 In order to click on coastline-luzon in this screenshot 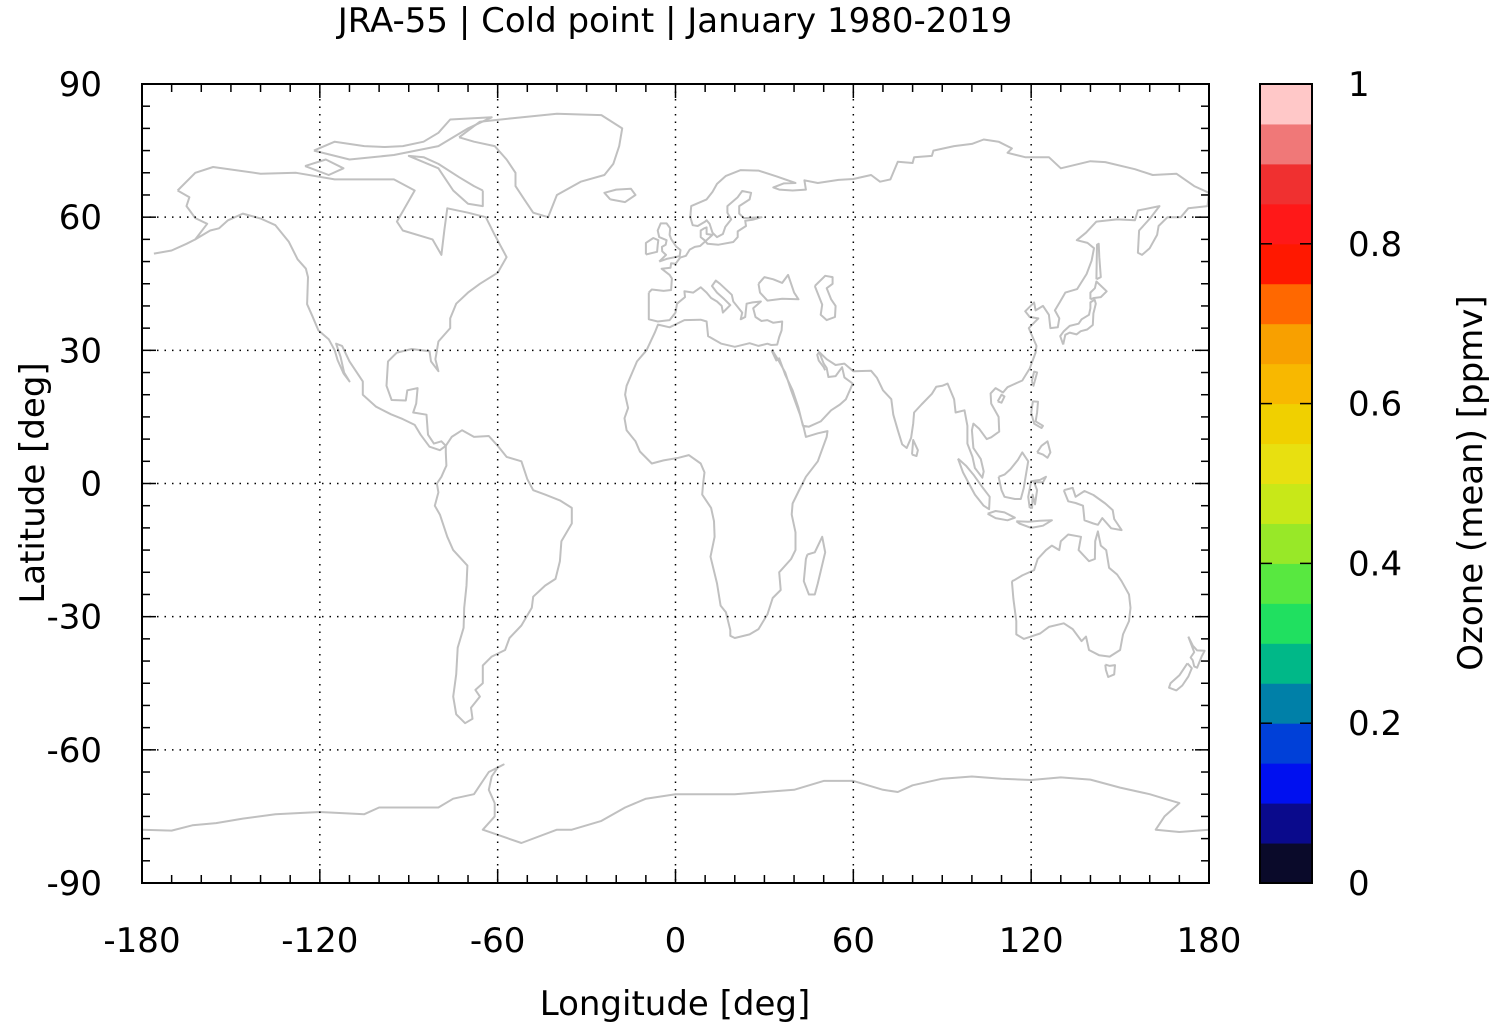, I will do `click(1037, 414)`.